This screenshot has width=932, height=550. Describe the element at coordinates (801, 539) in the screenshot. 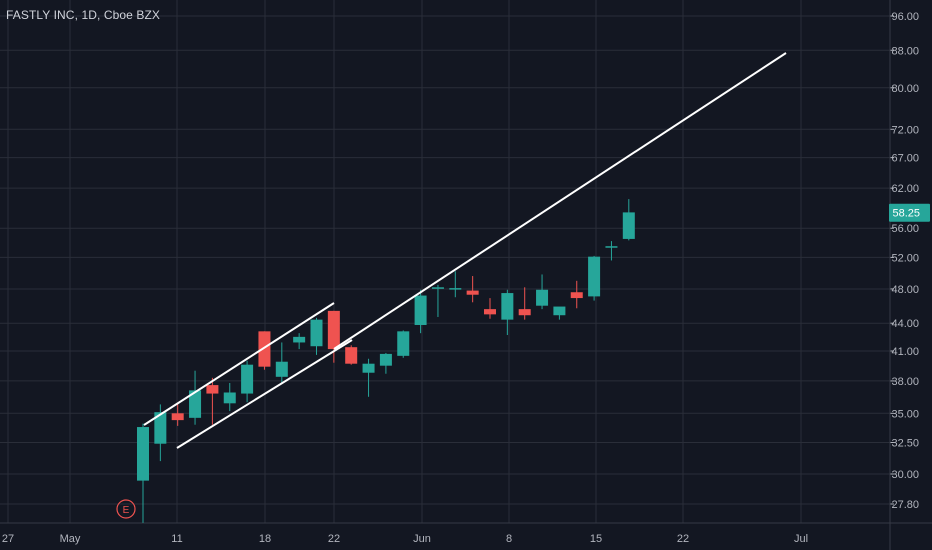

I see `x-tick-label: Jul` at that location.